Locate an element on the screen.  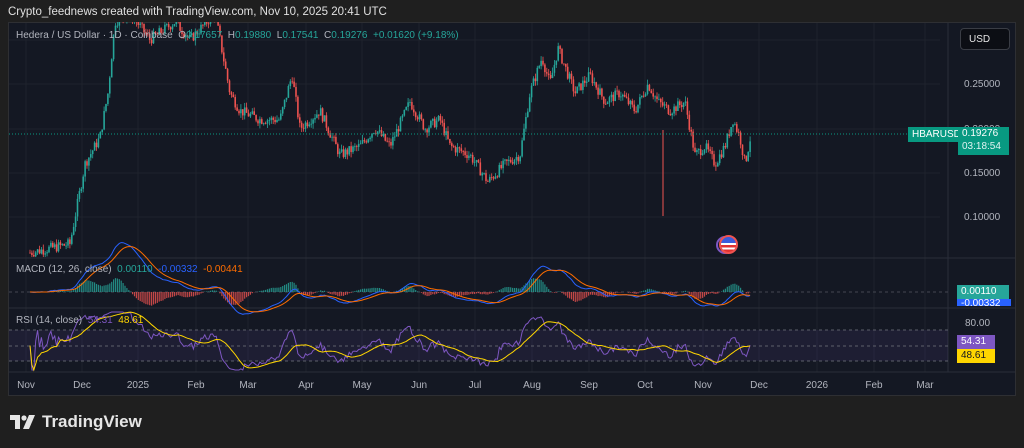
time-tick: Sep is located at coordinates (589, 385).